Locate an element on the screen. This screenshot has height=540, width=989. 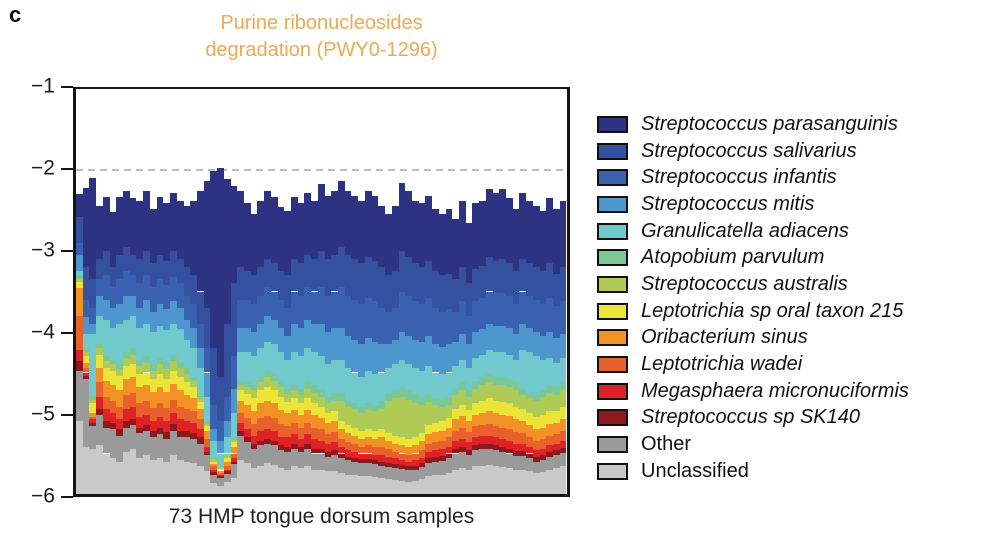
legend-item-oribacterium-sinus: Oribacterium sinus is located at coordinates (753, 338).